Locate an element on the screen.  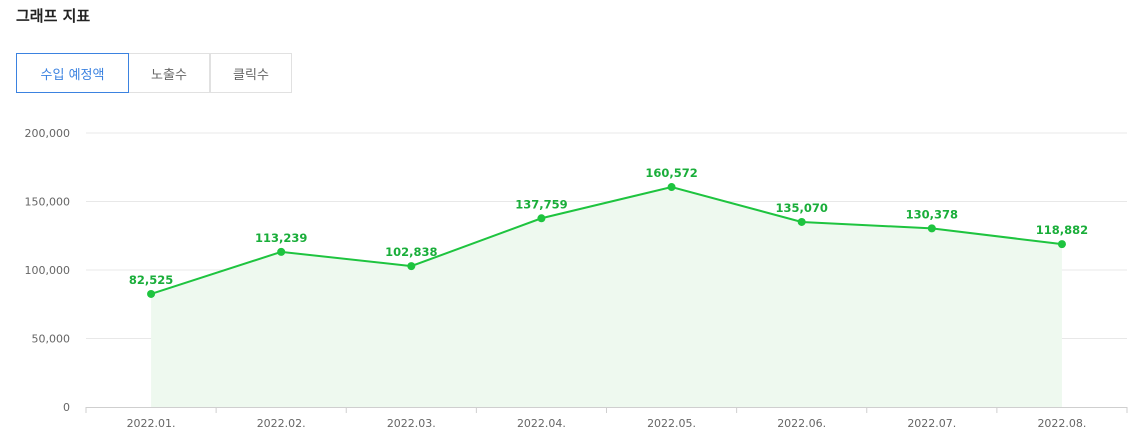
data-label: 118,882 is located at coordinates (1062, 230).